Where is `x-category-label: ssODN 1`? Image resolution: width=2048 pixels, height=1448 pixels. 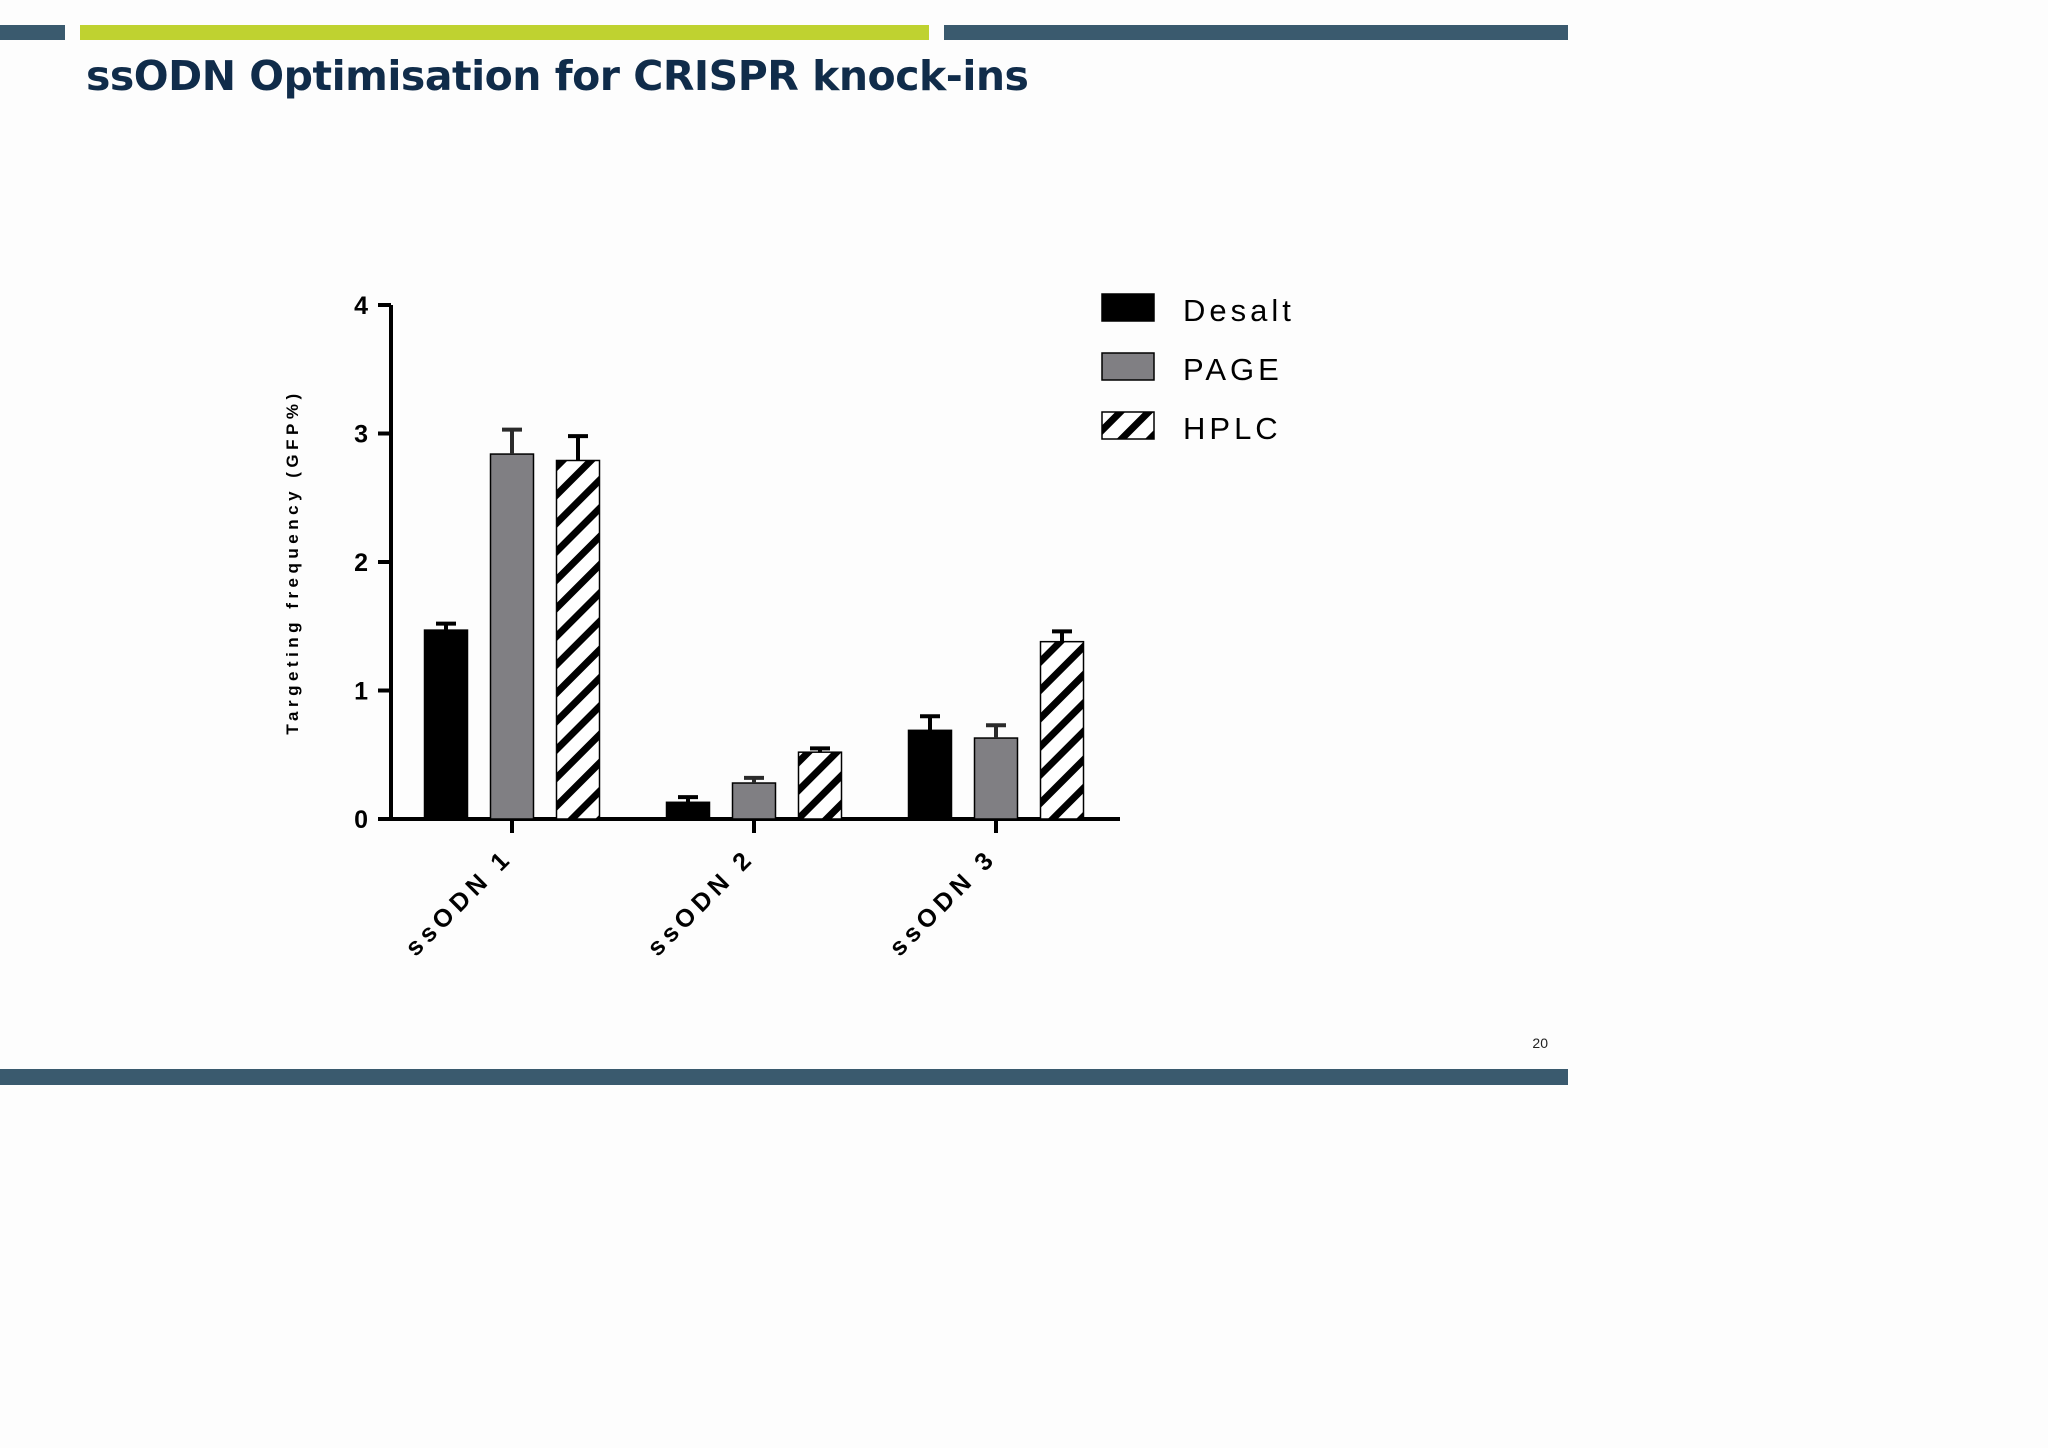 x-category-label: ssODN 1 is located at coordinates (459, 902).